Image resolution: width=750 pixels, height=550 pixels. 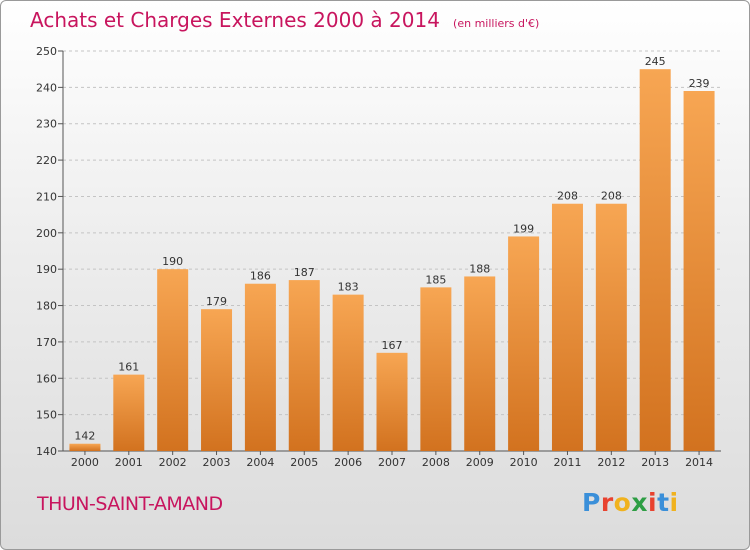 What do you see at coordinates (479, 268) in the screenshot?
I see `value-label: 188` at bounding box center [479, 268].